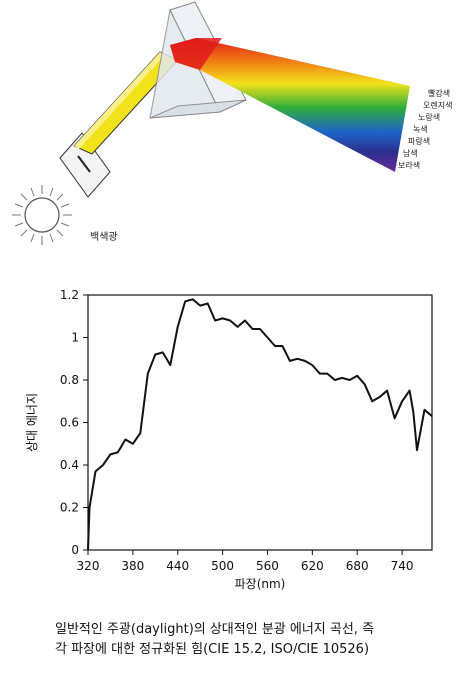 Image resolution: width=464 pixels, height=674 pixels. What do you see at coordinates (419, 141) in the screenshot?
I see `spectrum-label: 파랑색` at bounding box center [419, 141].